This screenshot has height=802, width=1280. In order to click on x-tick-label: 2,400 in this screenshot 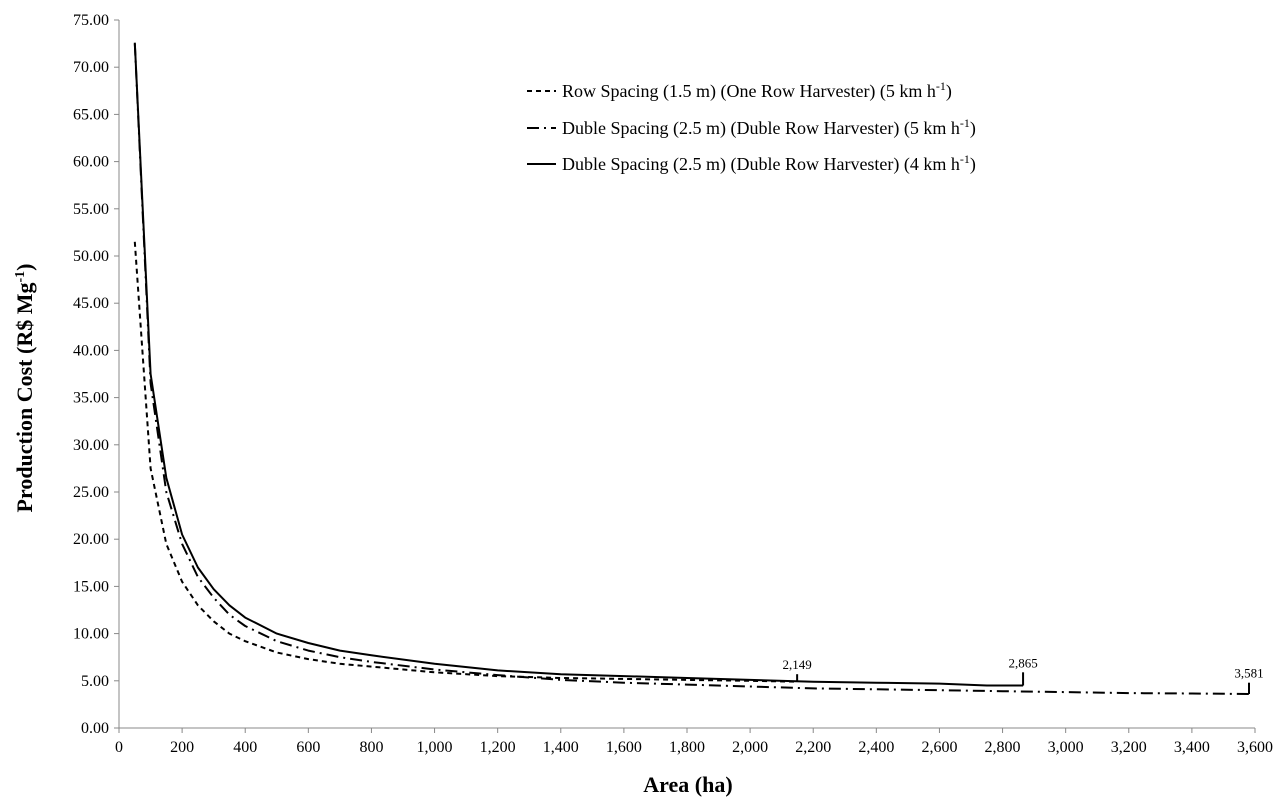, I will do `click(876, 747)`.